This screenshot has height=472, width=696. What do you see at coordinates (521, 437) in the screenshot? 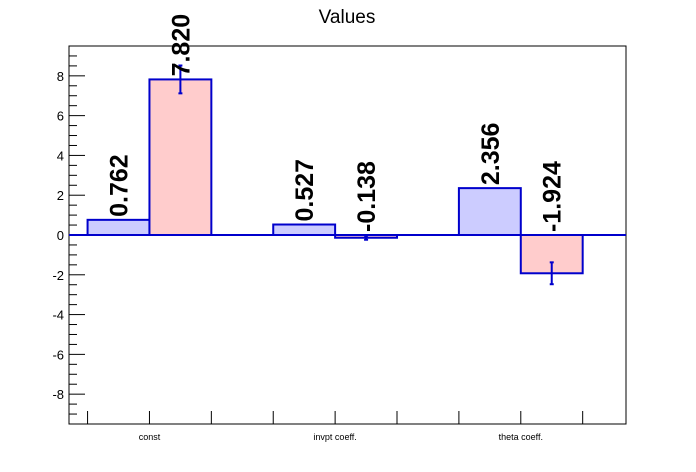
I see `x-category-label: theta coeff.` at bounding box center [521, 437].